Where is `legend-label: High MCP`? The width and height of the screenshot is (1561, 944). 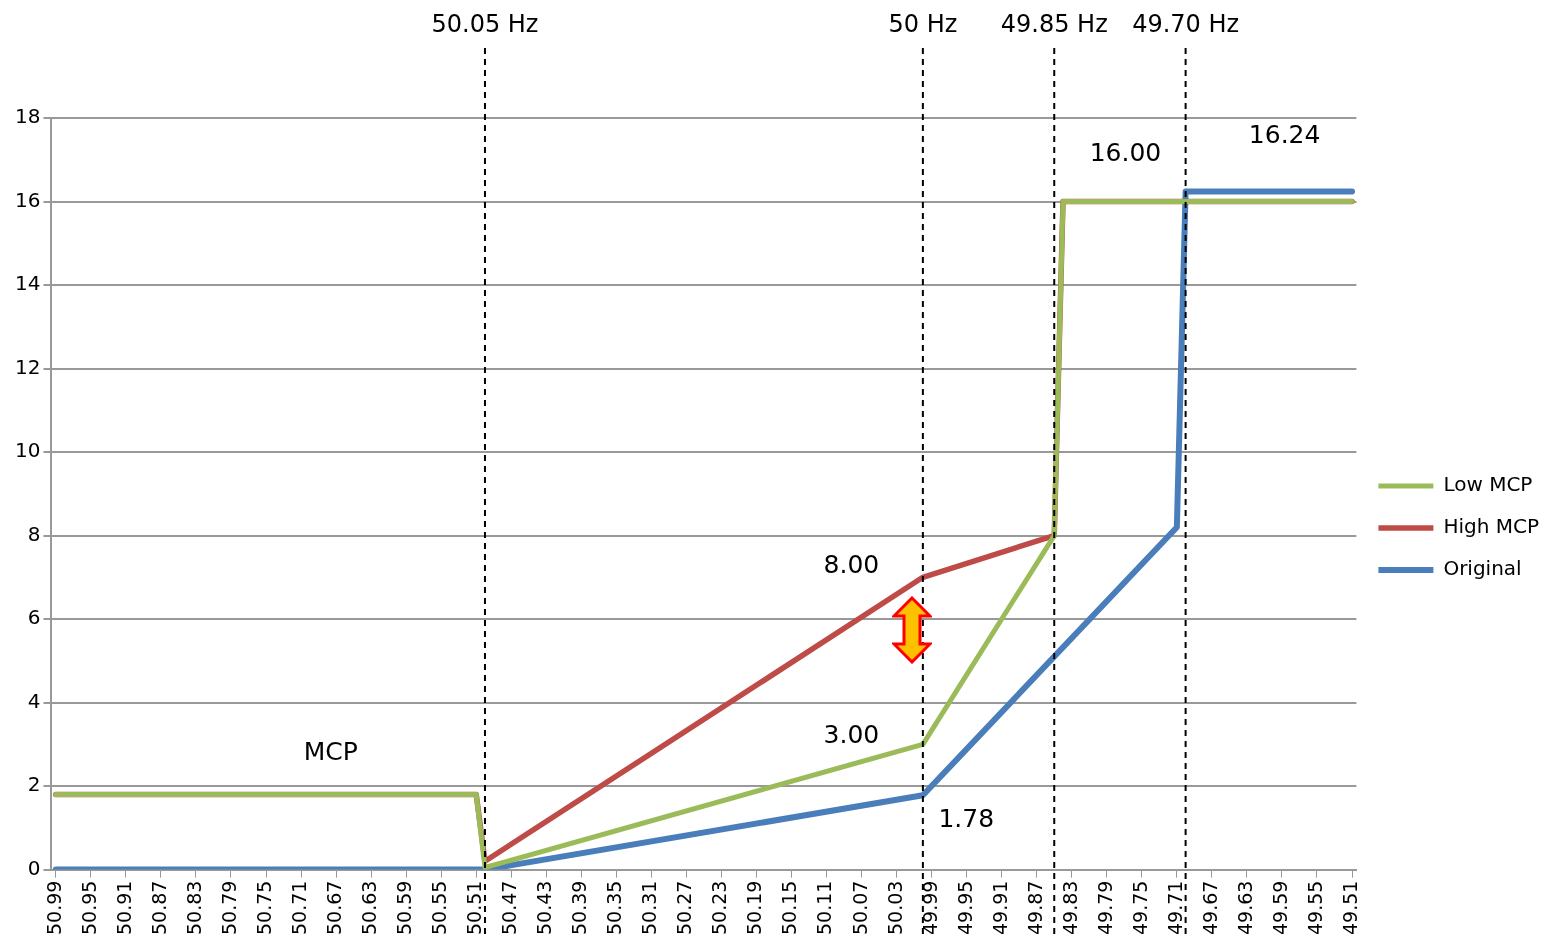 legend-label: High MCP is located at coordinates (1491, 526).